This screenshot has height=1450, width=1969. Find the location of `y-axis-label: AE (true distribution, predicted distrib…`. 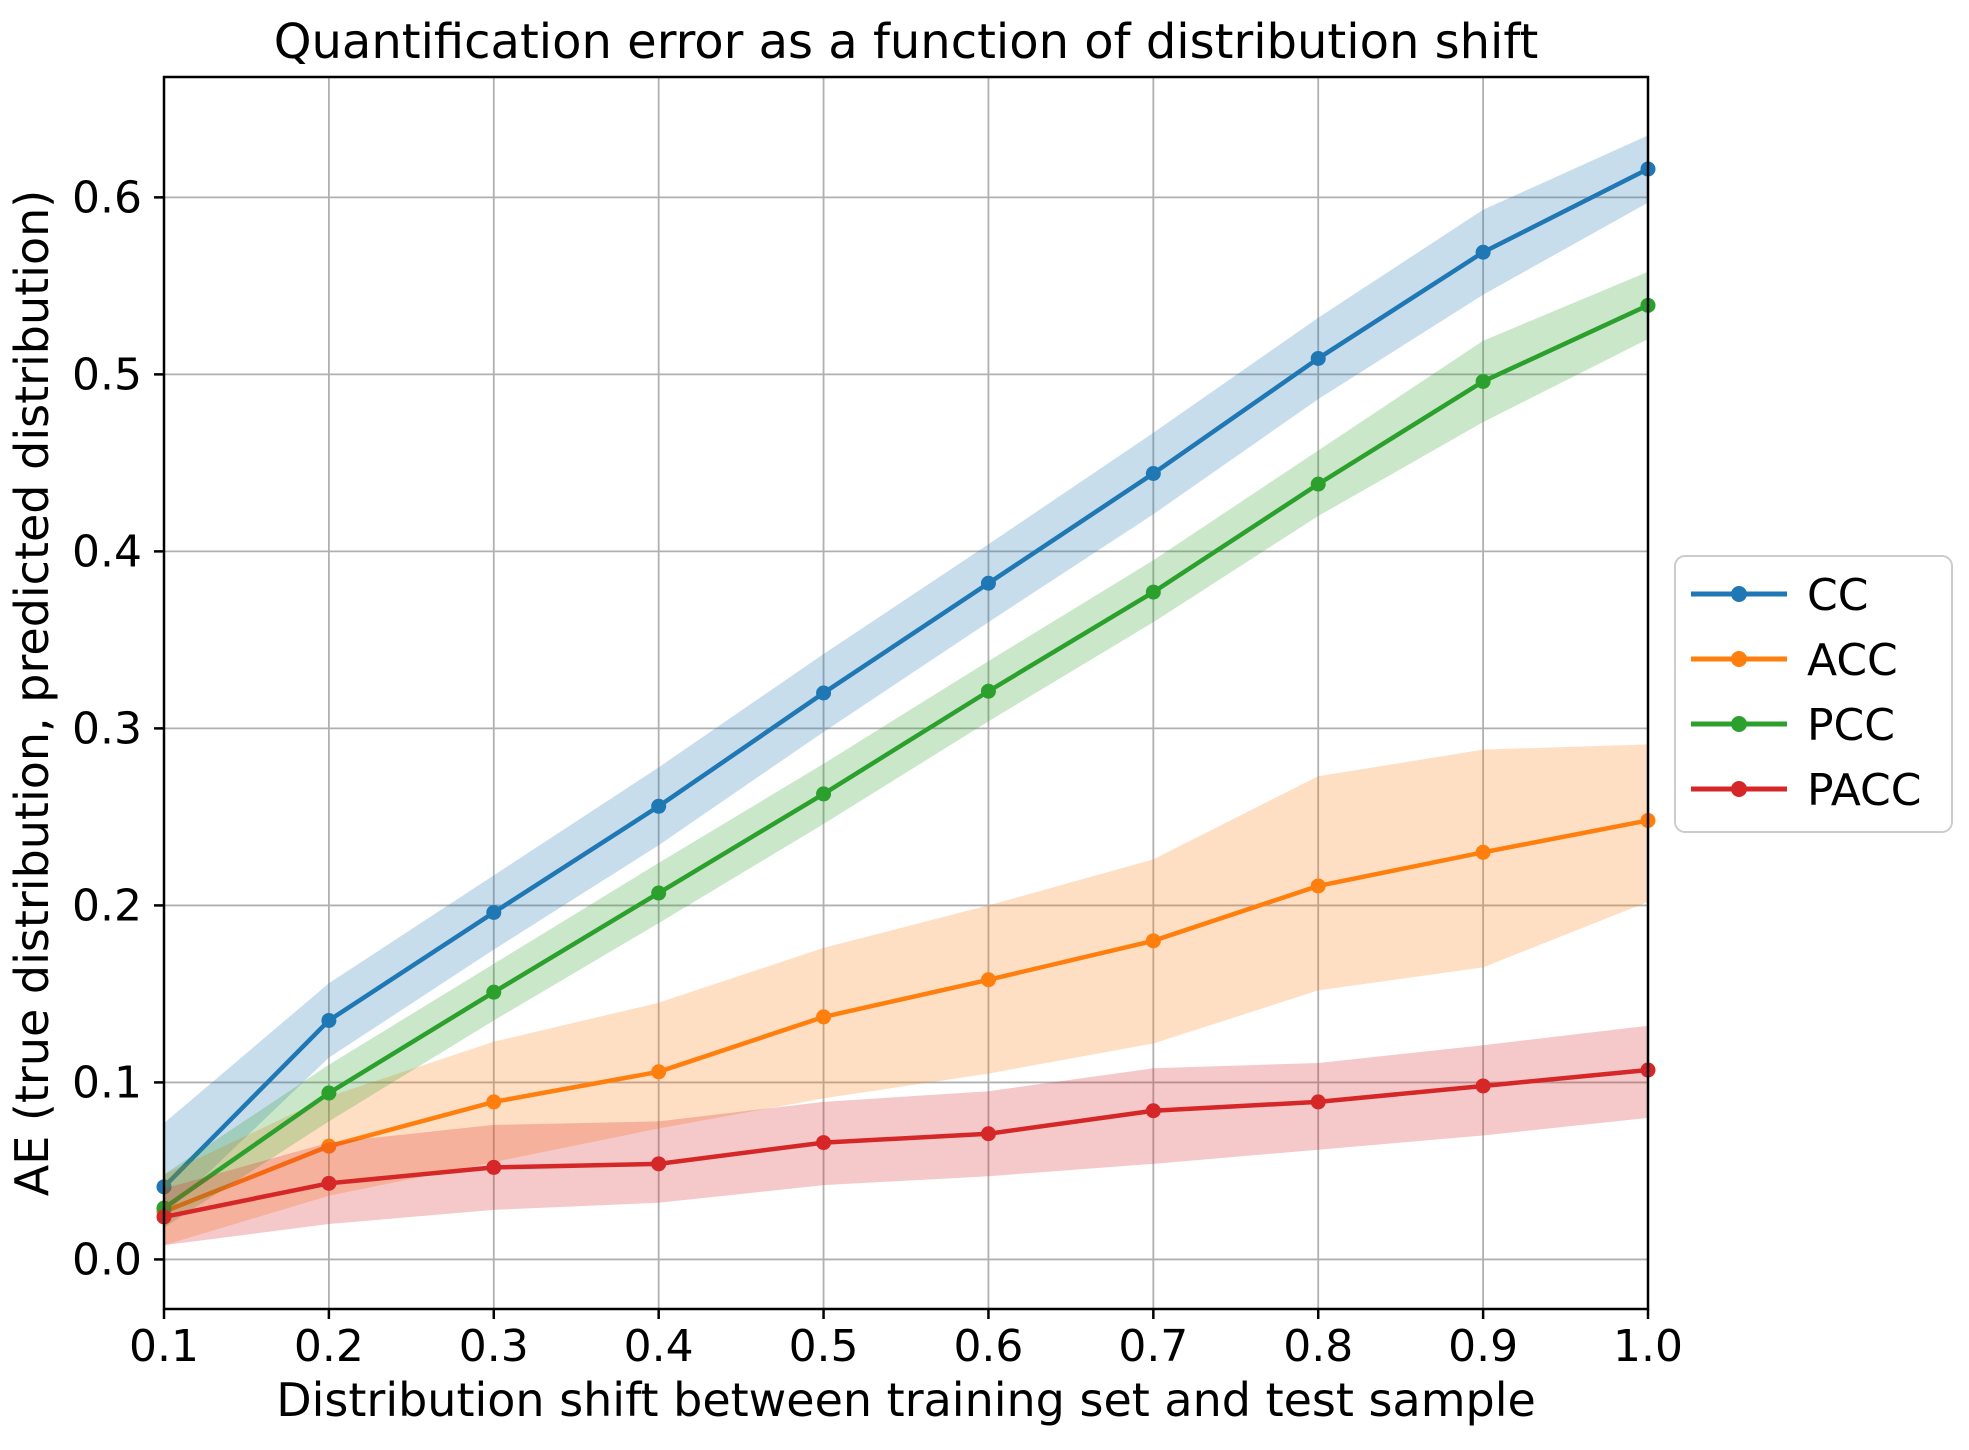

y-axis-label: AE (true distribution, predicted distrib… is located at coordinates (32, 693).